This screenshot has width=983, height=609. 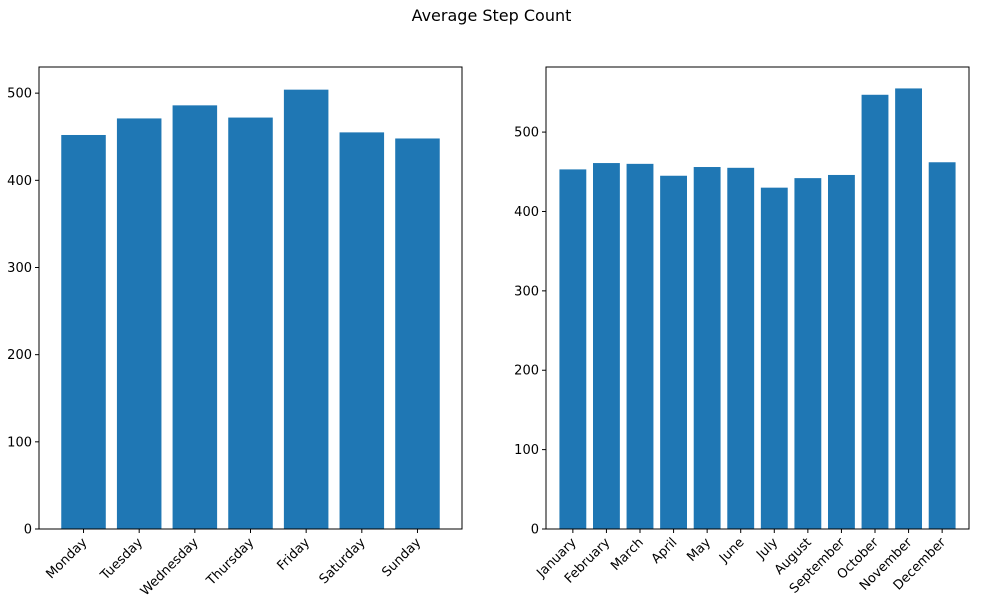 I want to click on bar-may, so click(x=707, y=348).